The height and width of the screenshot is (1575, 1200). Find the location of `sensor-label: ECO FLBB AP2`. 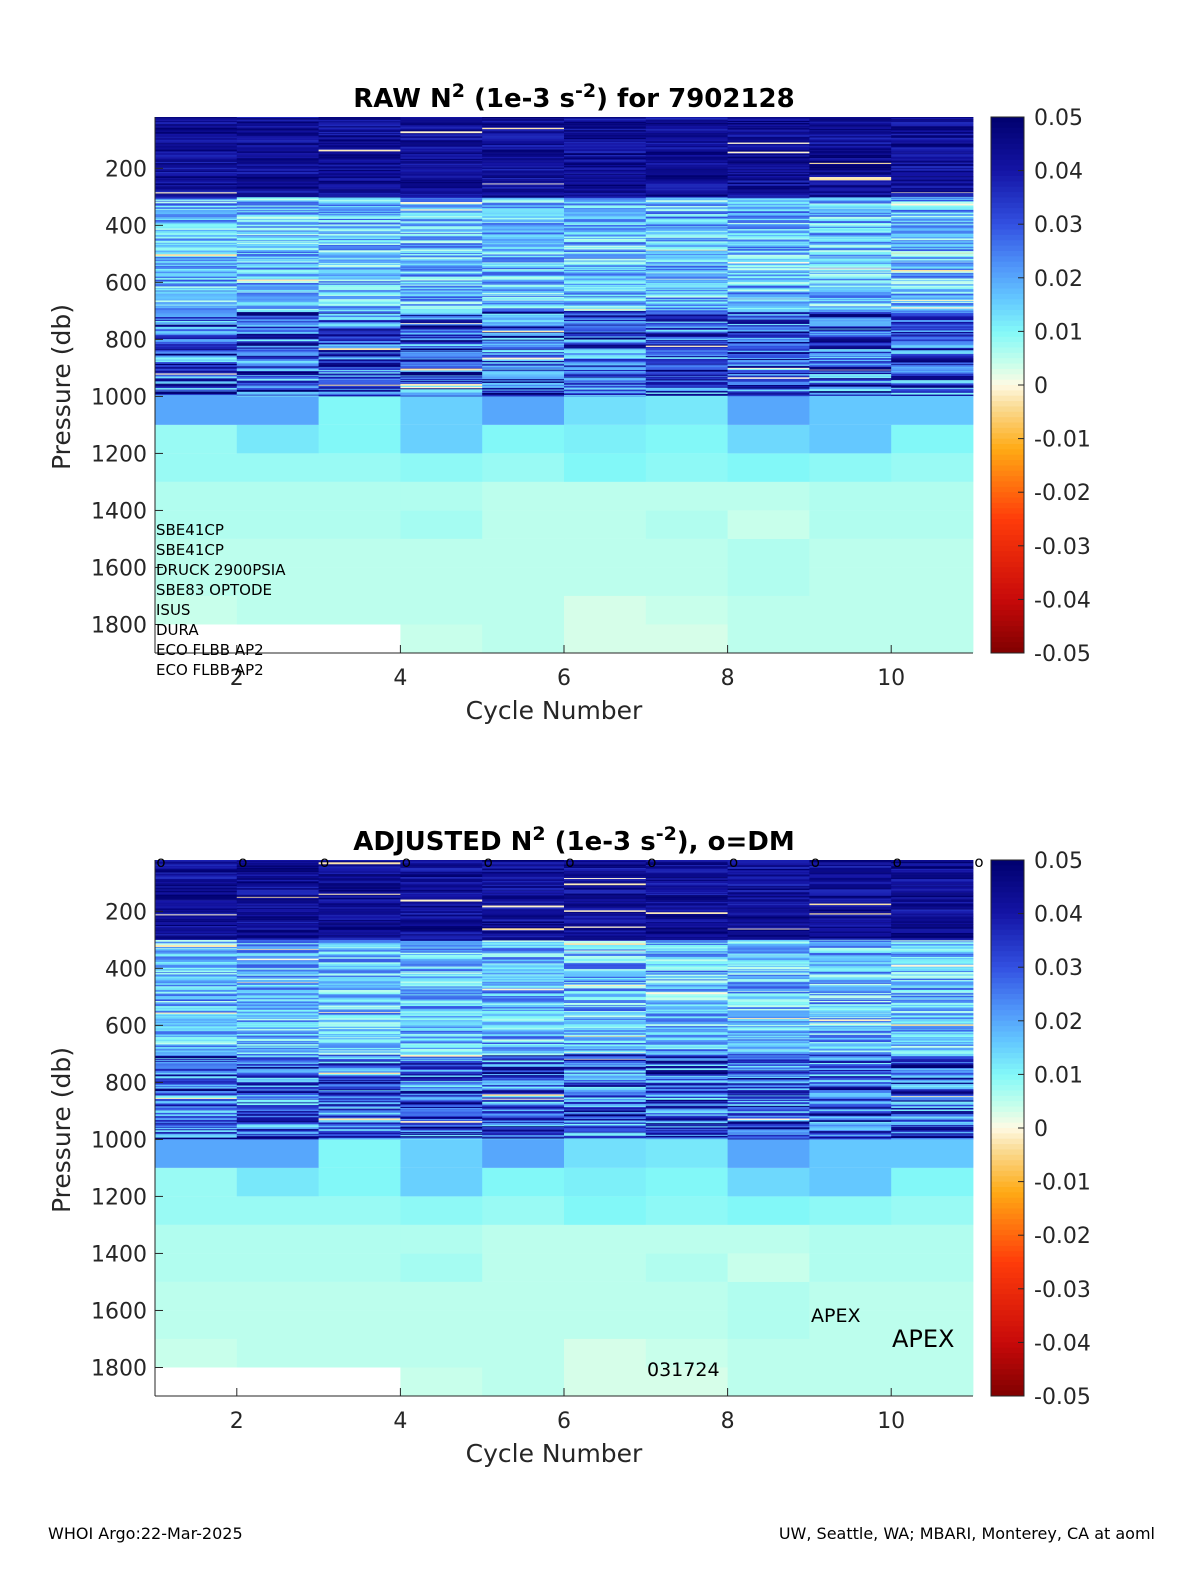

sensor-label: ECO FLBB AP2 is located at coordinates (210, 650).